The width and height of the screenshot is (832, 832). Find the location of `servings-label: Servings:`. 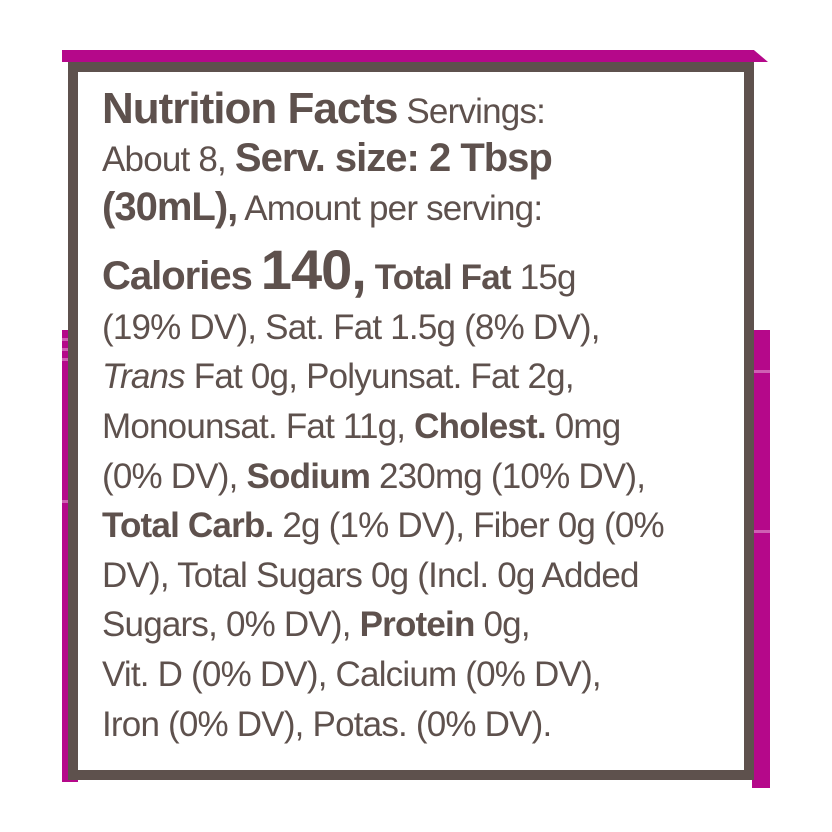

servings-label: Servings: is located at coordinates (476, 111).